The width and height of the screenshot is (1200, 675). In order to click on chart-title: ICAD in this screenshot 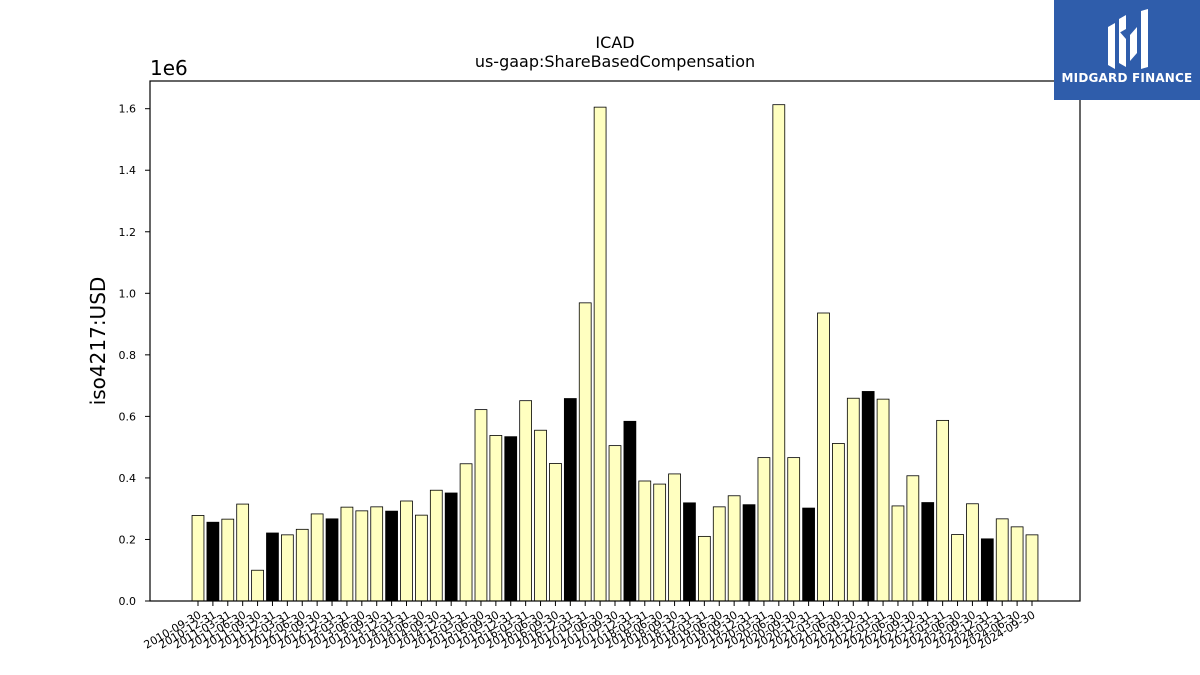, I will do `click(615, 42)`.